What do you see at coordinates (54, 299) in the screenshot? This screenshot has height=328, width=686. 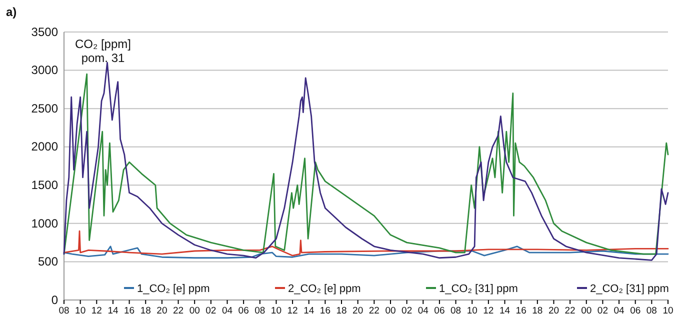 I see `y-tick-label: 0` at bounding box center [54, 299].